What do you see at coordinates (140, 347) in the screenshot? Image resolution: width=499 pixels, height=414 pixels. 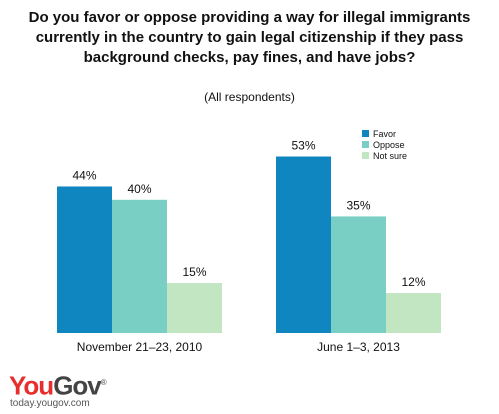 I see `category-label: November 21–23, 2010` at bounding box center [140, 347].